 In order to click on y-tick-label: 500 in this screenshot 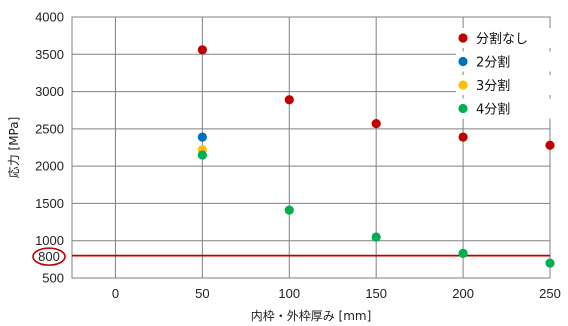, I will do `click(53, 278)`.